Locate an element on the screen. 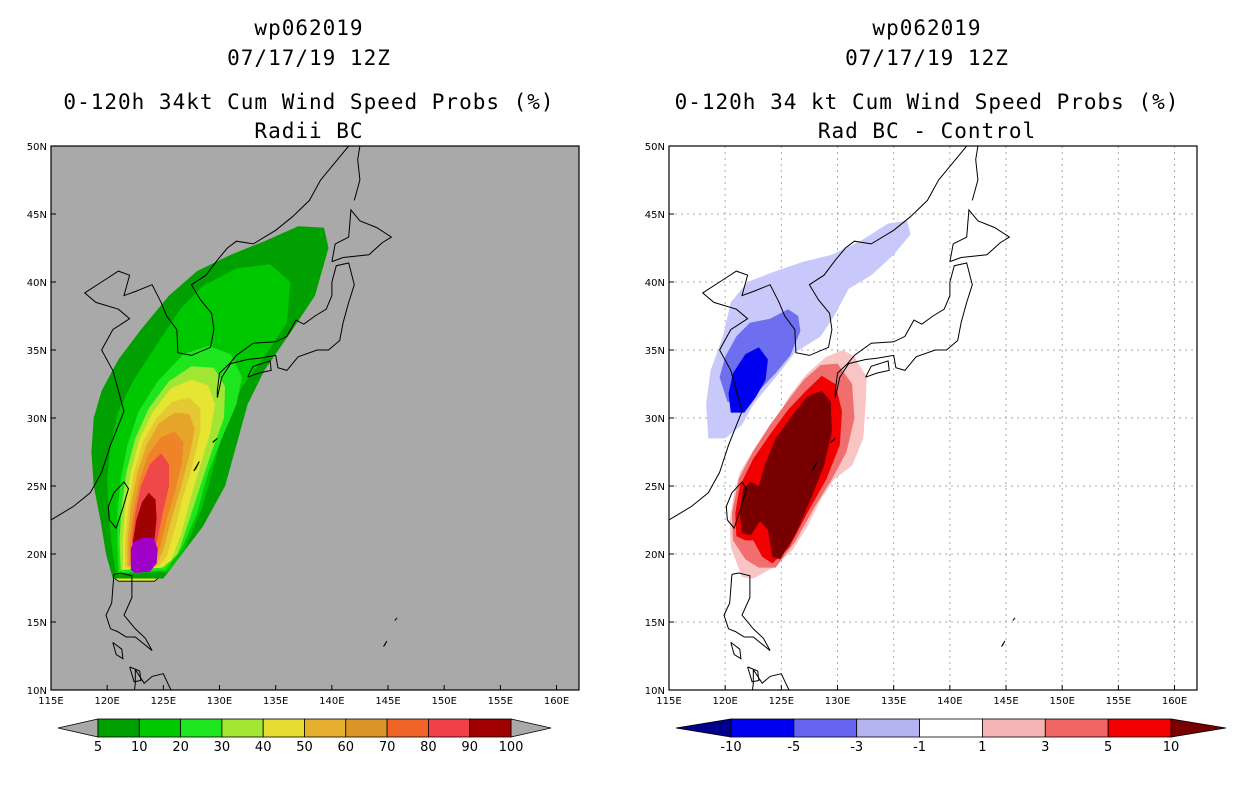 Image resolution: width=1236 pixels, height=800 pixels. colorbar-label: 70 is located at coordinates (387, 747).